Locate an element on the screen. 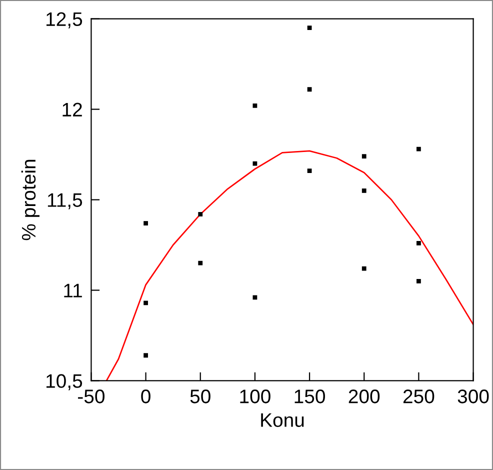 This screenshot has height=470, width=493. x-tick-label: 300 is located at coordinates (473, 397).